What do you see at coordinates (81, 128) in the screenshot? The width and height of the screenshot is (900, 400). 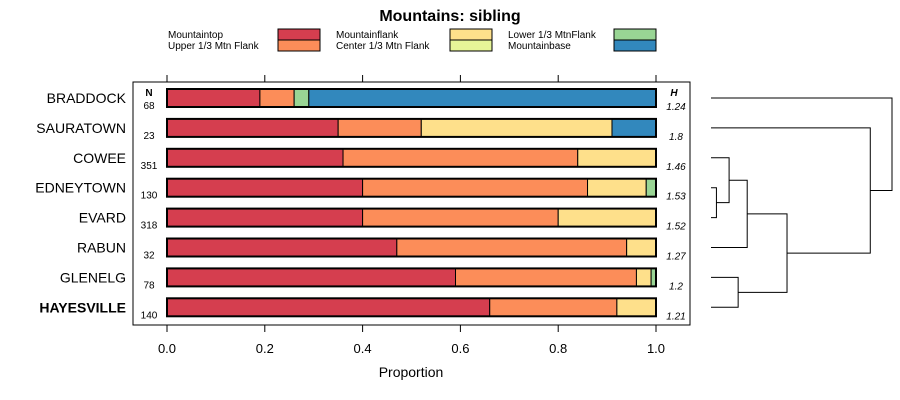 I see `row-label: SAURATOWN` at bounding box center [81, 128].